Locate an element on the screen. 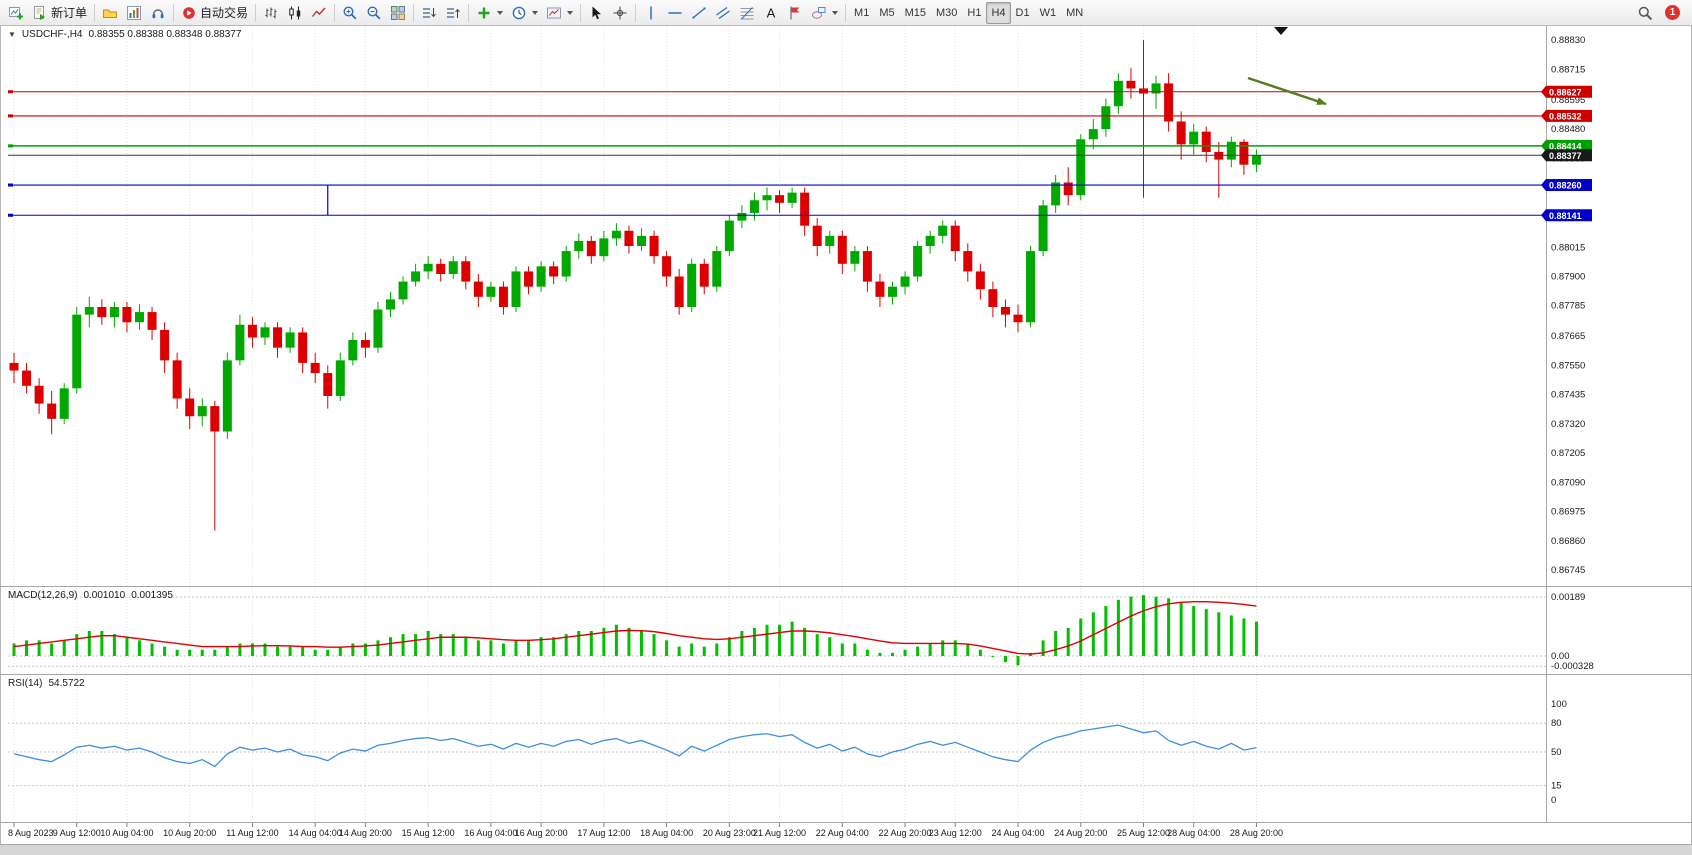 This screenshot has height=855, width=1692. fibonacci-button is located at coordinates (747, 13).